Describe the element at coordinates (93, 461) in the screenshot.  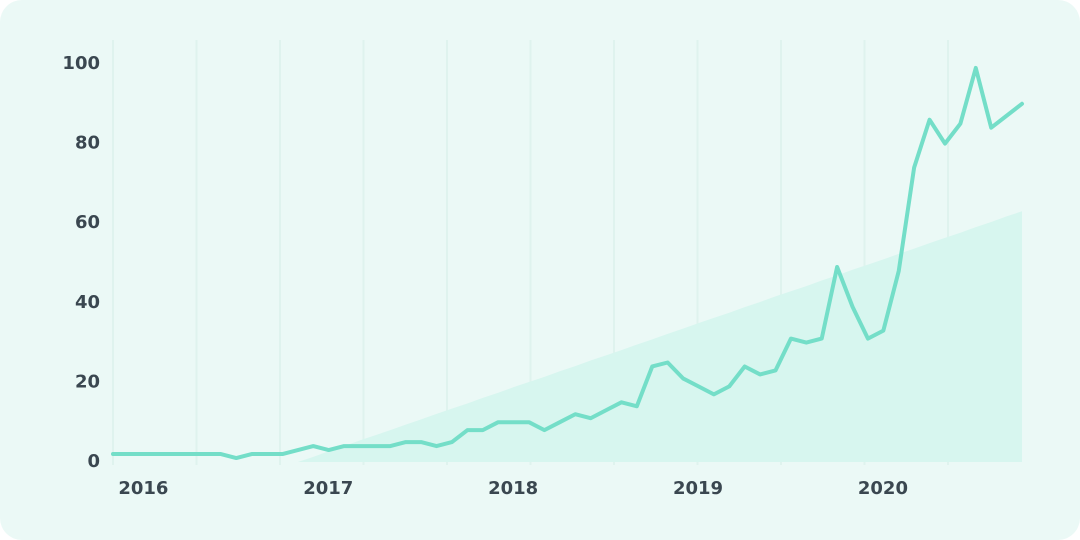
I see `y-tick-label: 0` at that location.